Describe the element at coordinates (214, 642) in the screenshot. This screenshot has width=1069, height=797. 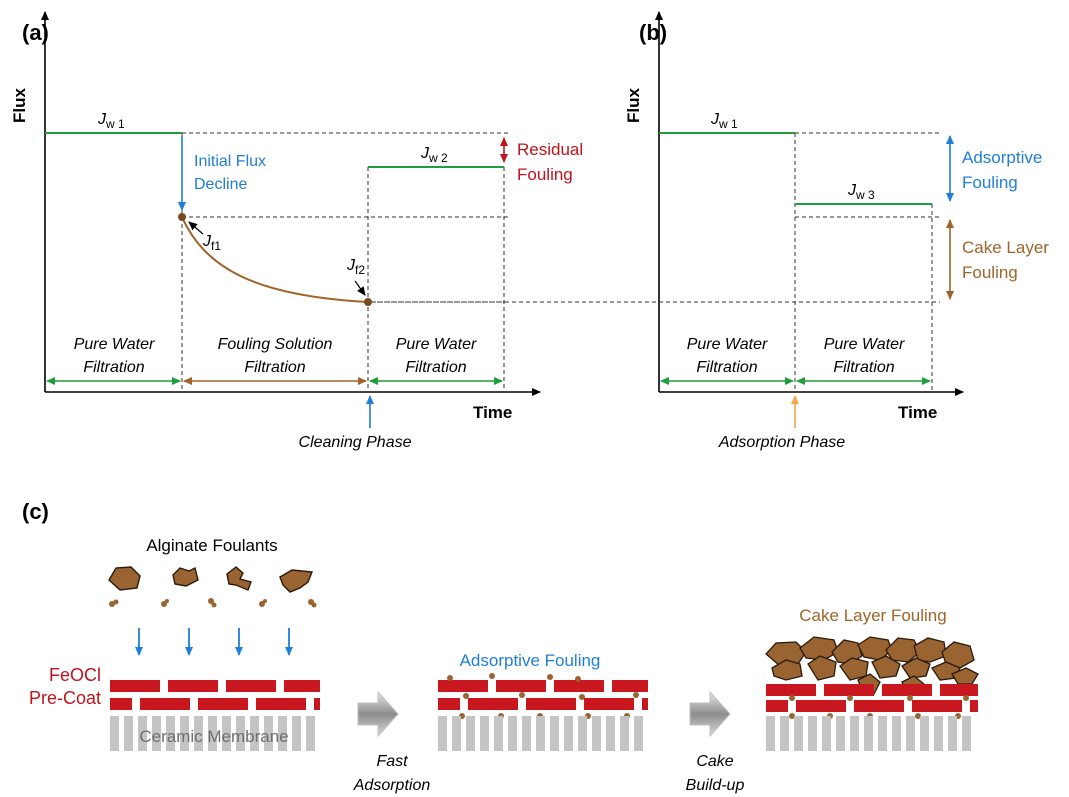
I see `deposition-arrows` at that location.